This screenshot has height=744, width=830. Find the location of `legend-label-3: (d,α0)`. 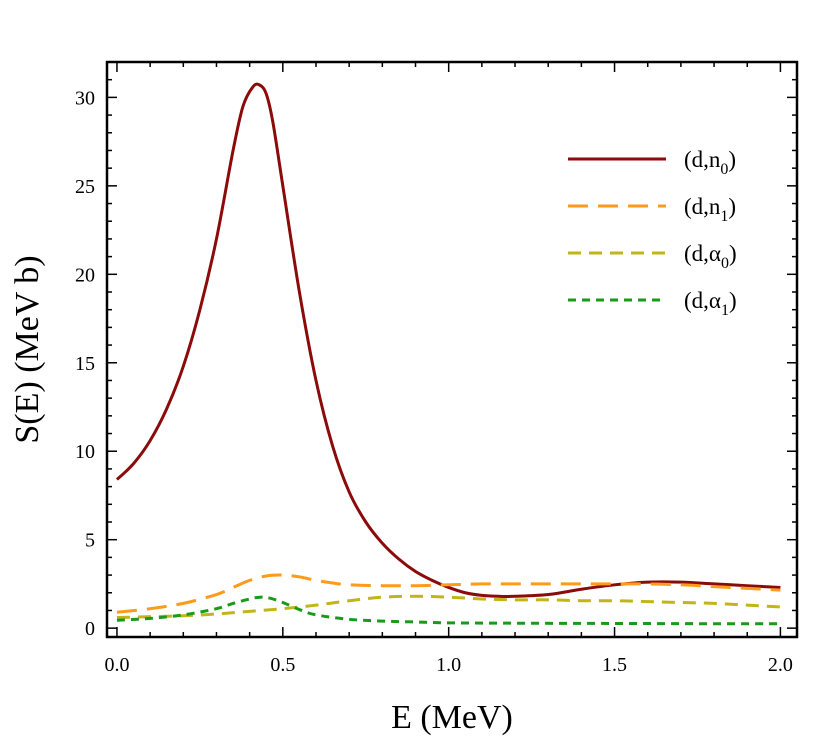

legend-label-3: (d,α0) is located at coordinates (710, 256).